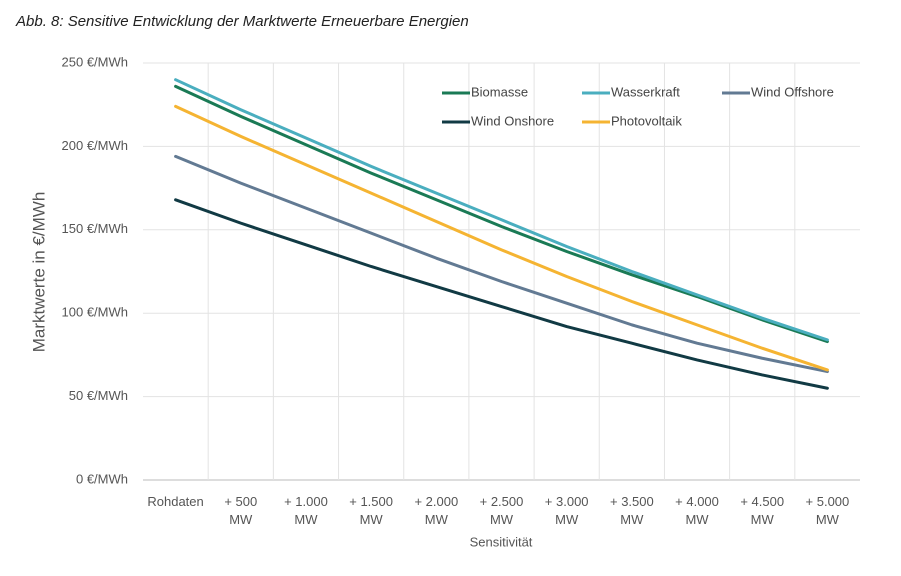  I want to click on y-tick-label: 250 €/MWh, so click(95, 61).